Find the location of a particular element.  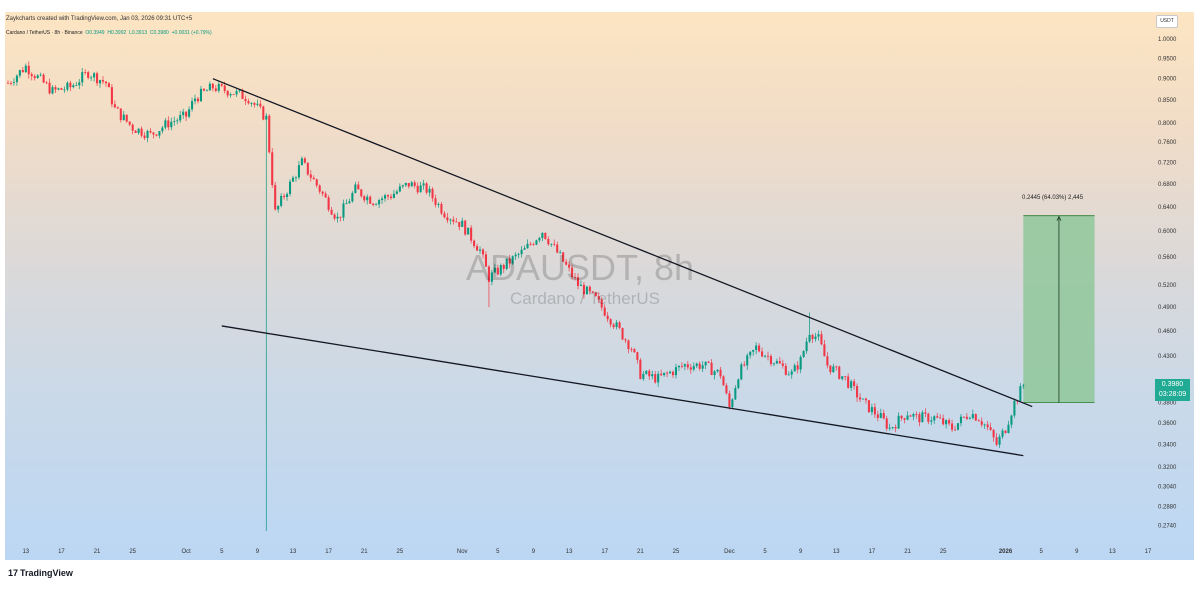

y-tick-label: 0.2880 is located at coordinates (1167, 508).